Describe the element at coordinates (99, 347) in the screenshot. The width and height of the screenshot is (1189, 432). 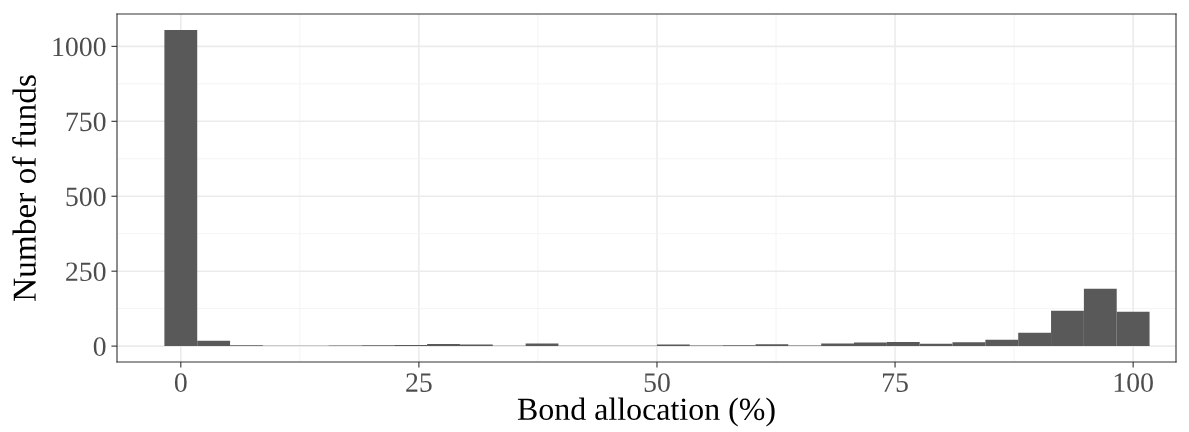
I see `y-tick-label: 0` at that location.